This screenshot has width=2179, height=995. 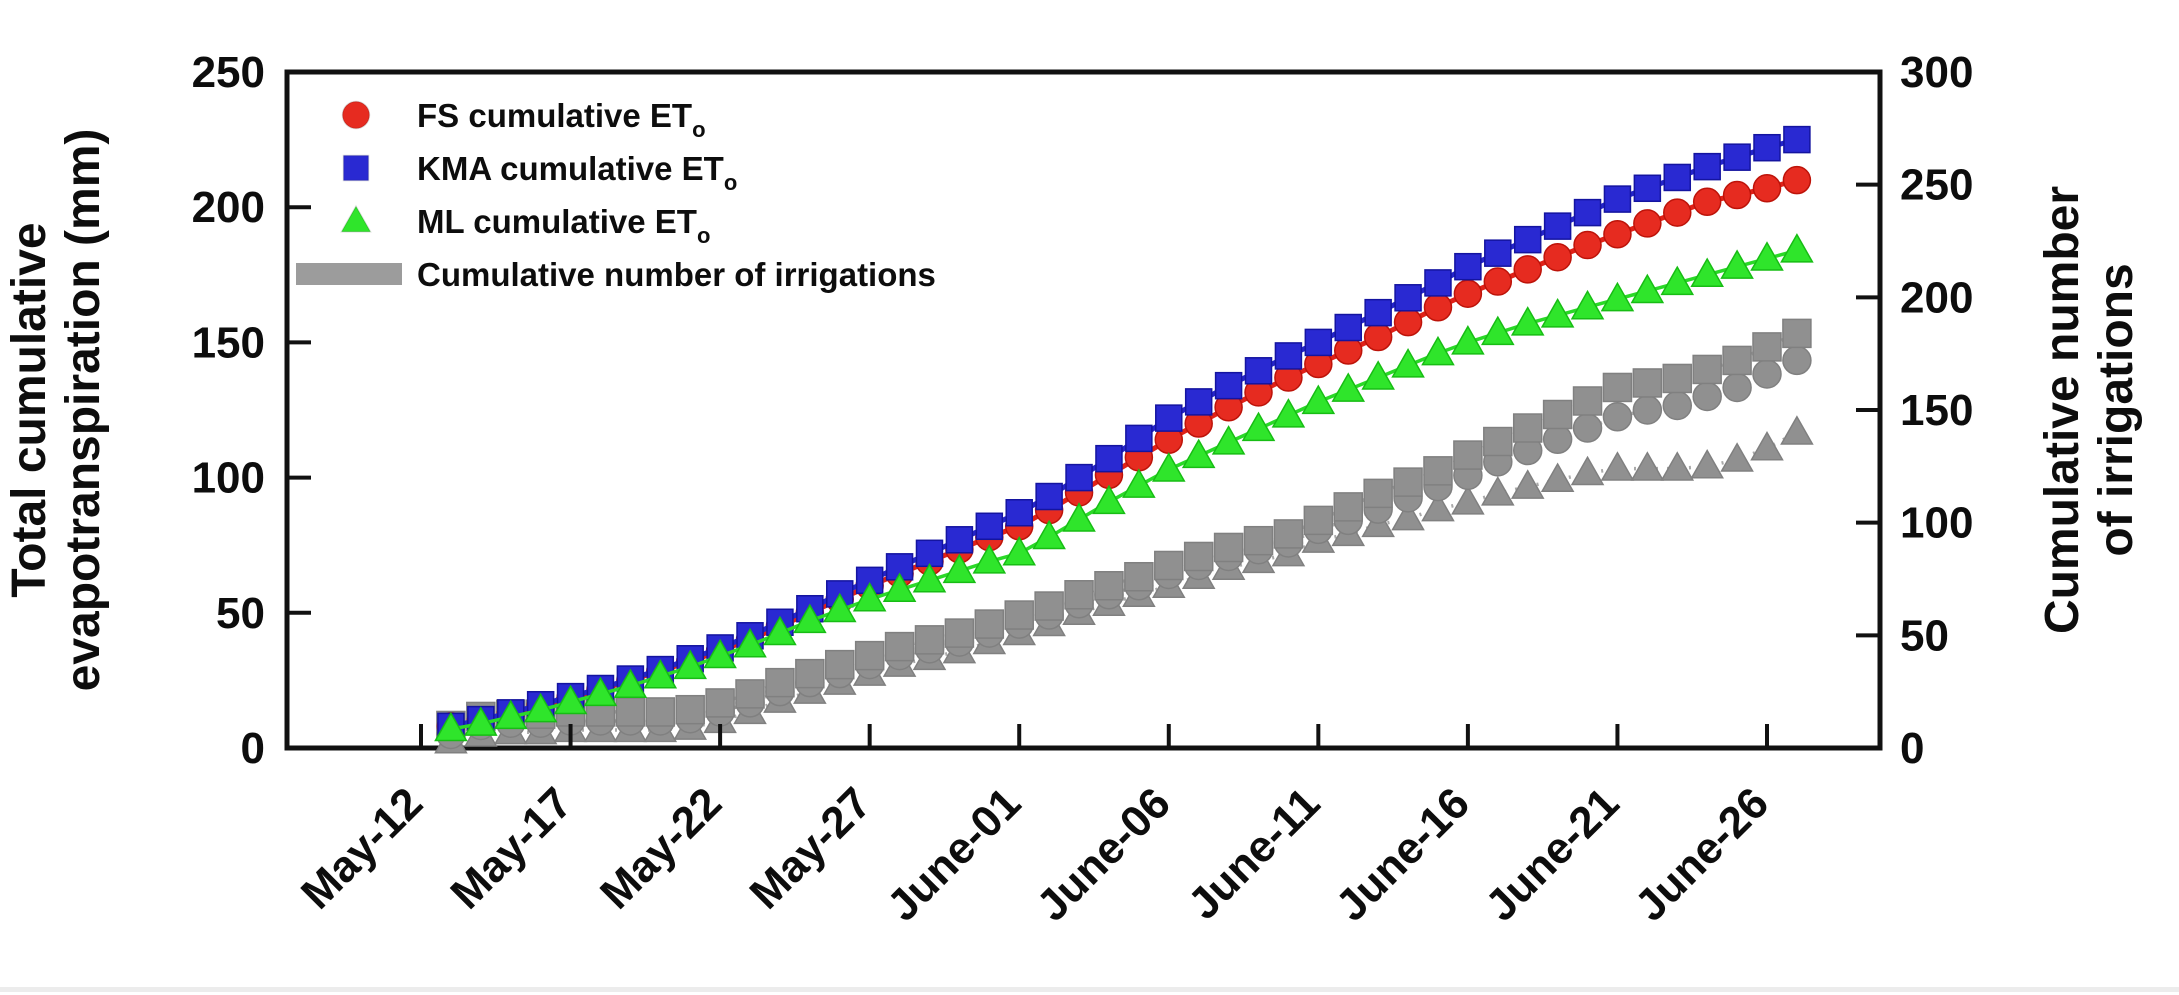 What do you see at coordinates (1936, 410) in the screenshot?
I see `y-tick-label: 150` at bounding box center [1936, 410].